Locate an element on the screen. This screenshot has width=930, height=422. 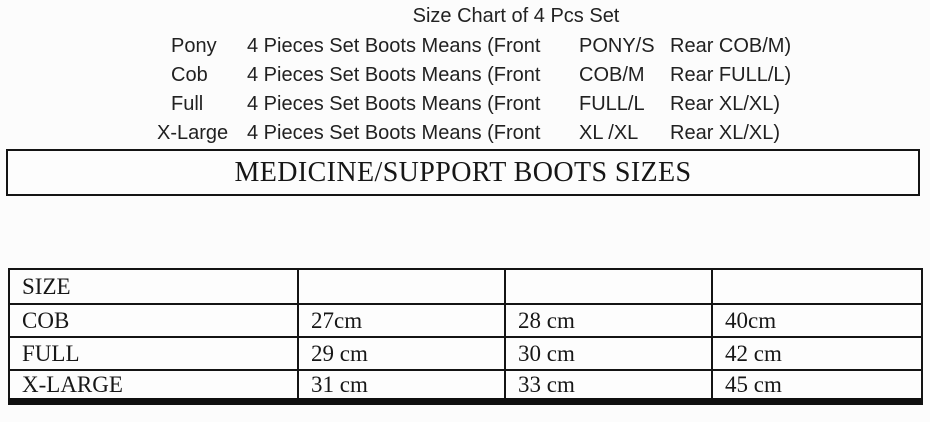
row-label-cell: FULL is located at coordinates (153, 353).